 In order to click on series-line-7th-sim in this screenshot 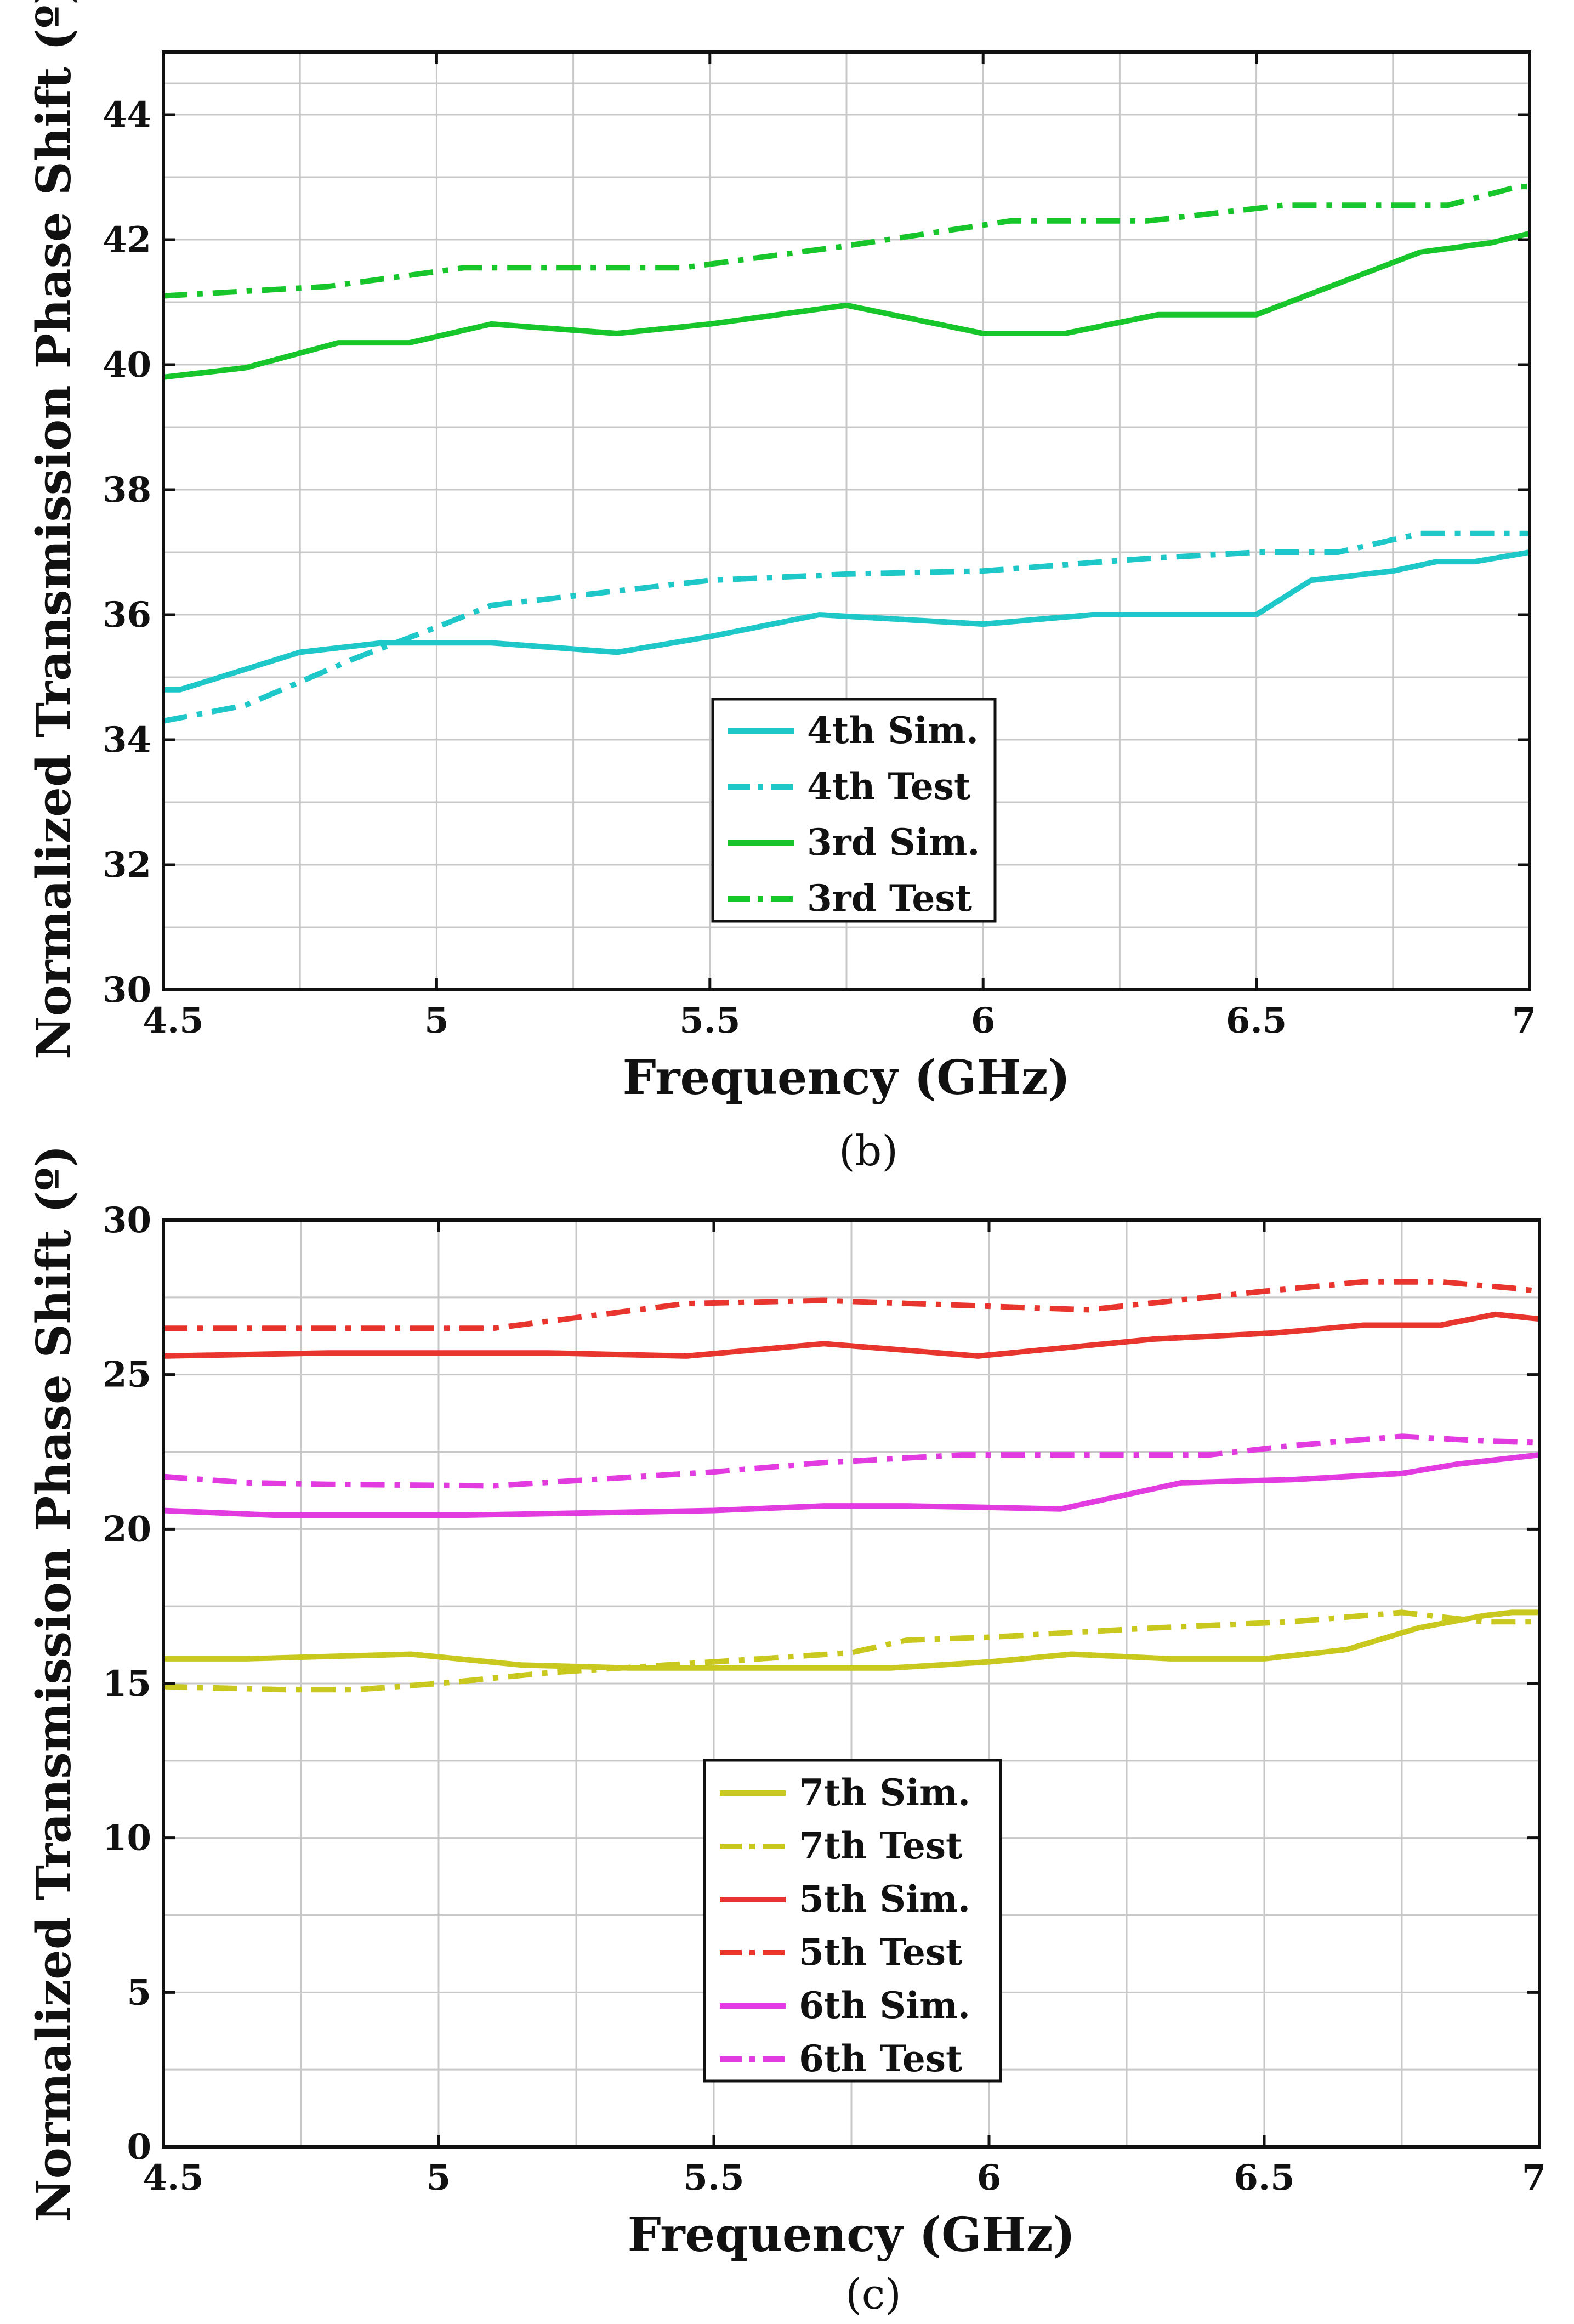, I will do `click(851, 1640)`.